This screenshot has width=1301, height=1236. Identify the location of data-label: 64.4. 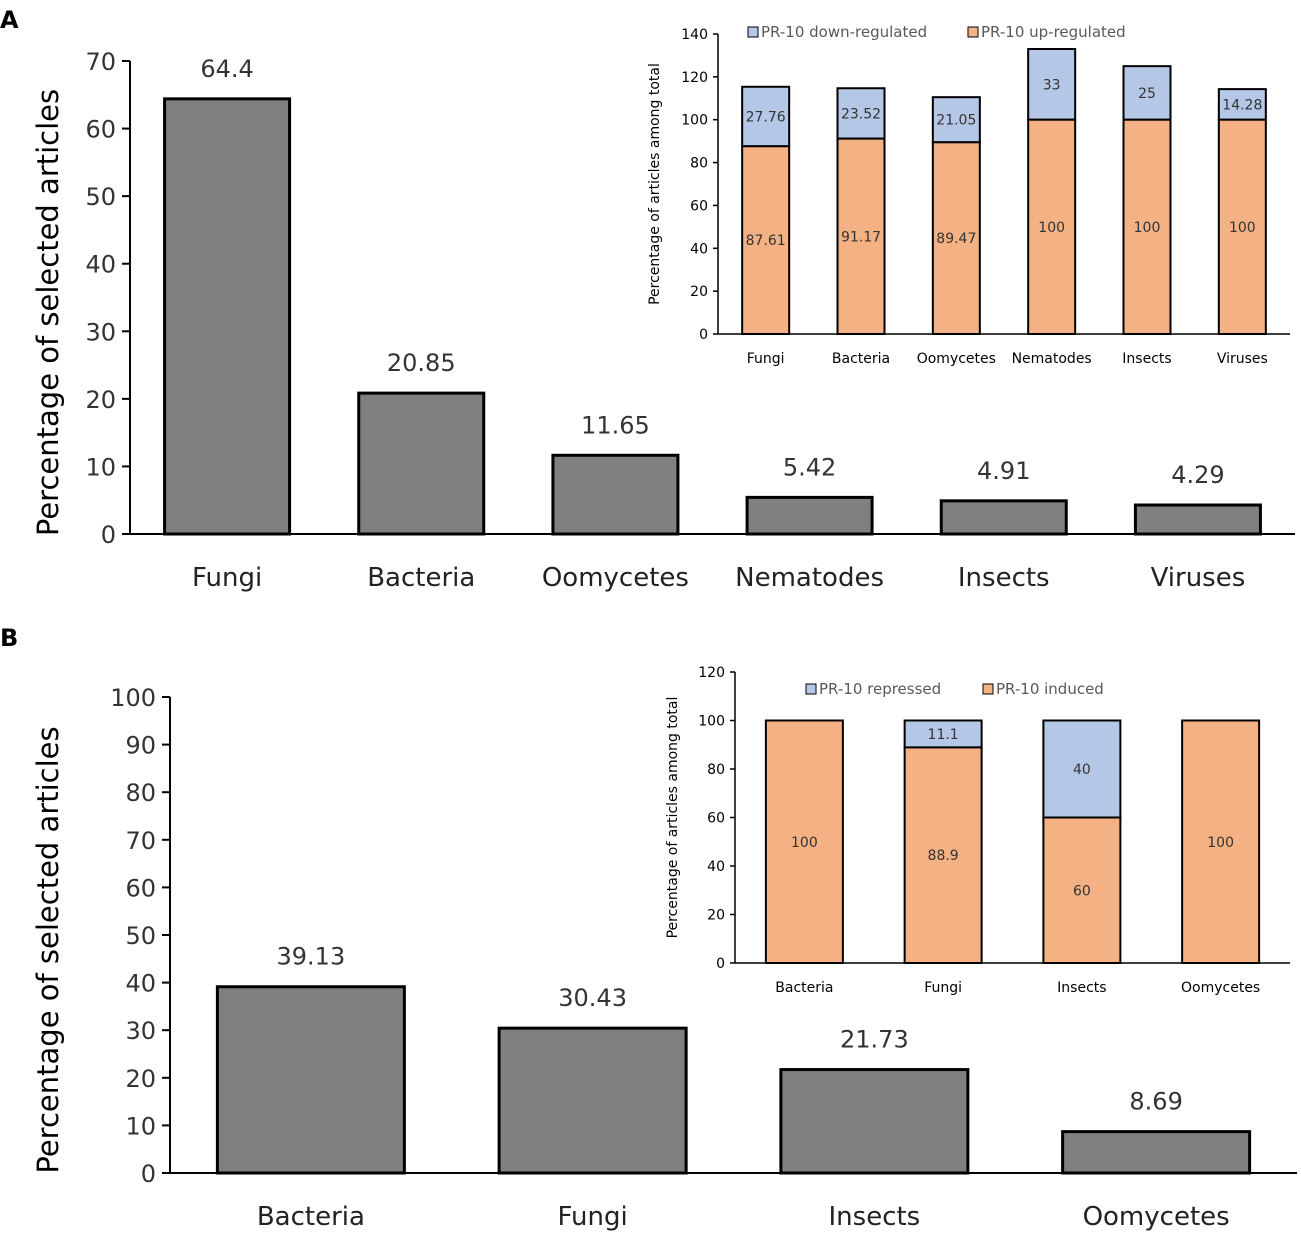
(226, 69).